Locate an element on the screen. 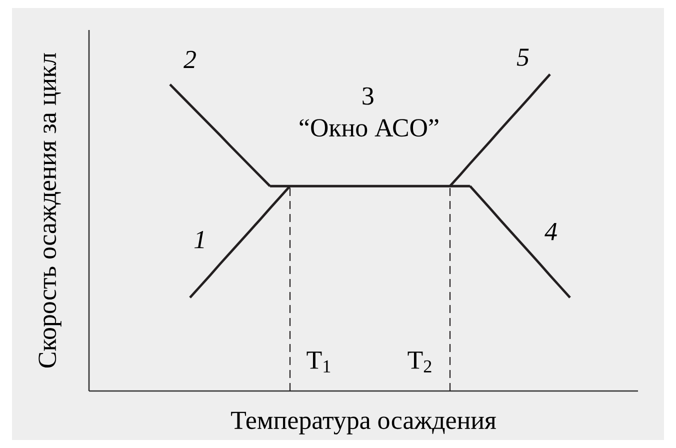 The image size is (676, 448). annotation: T$_{2}$ is located at coordinates (420, 362).